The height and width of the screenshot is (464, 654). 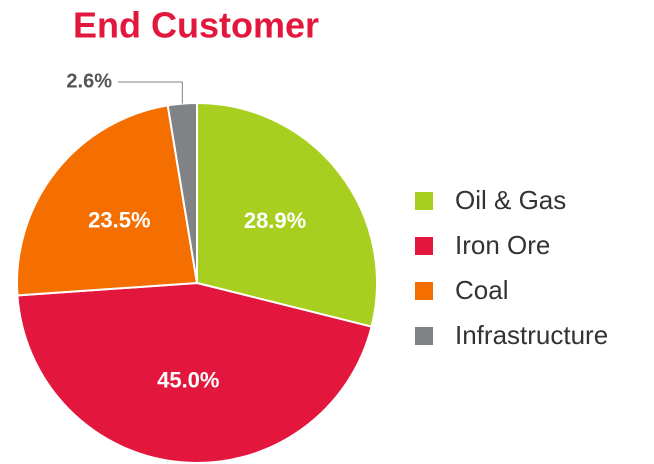 I want to click on slice-label: 45.0%, so click(x=188, y=379).